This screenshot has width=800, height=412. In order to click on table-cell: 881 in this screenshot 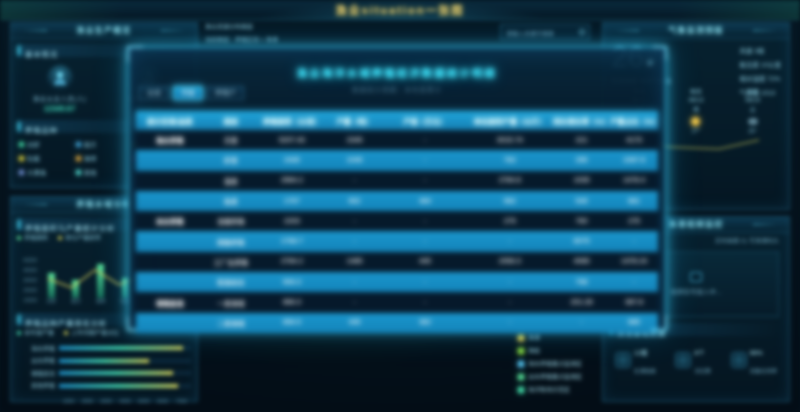, I will do `click(634, 201)`.